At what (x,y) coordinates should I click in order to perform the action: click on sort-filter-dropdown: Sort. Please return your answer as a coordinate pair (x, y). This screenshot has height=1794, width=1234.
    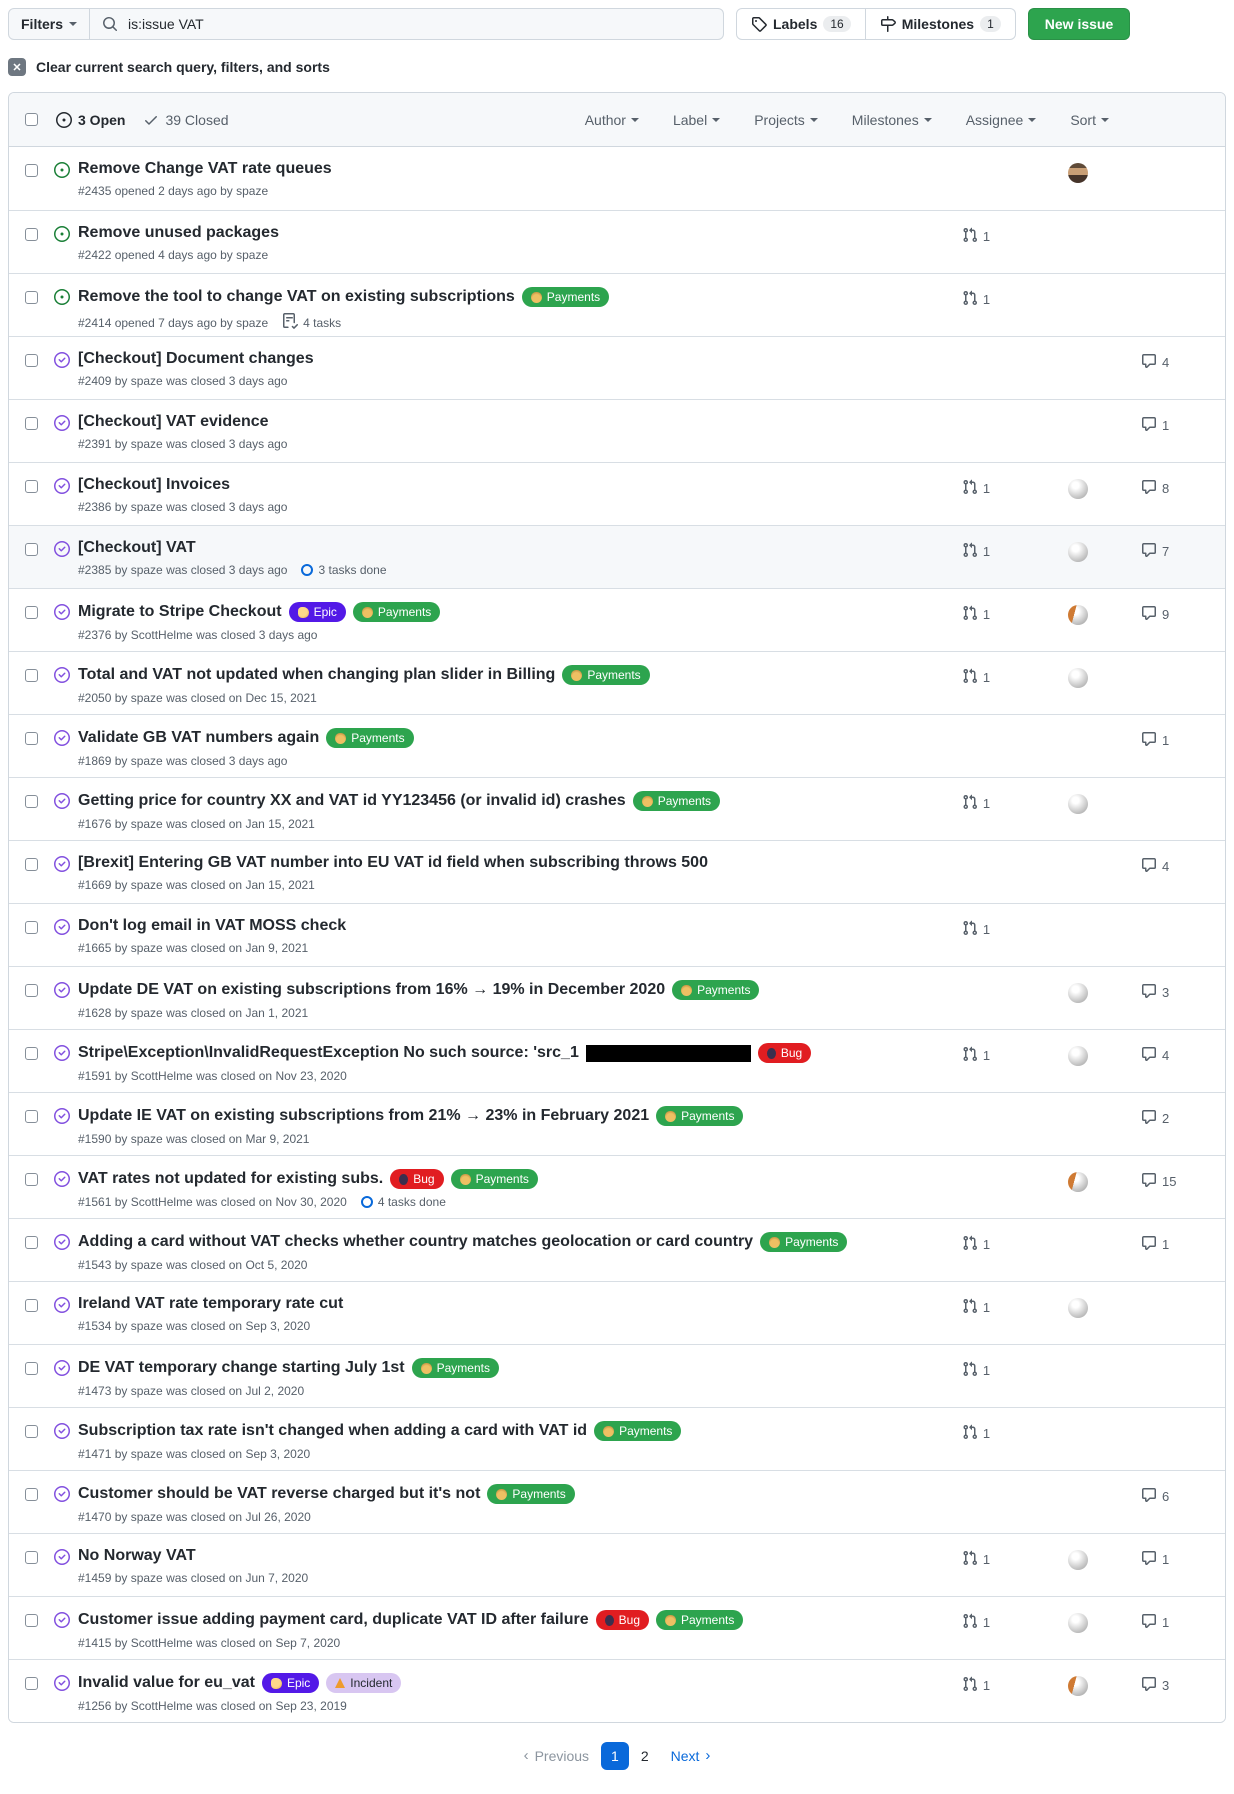
    Looking at the image, I should click on (1089, 120).